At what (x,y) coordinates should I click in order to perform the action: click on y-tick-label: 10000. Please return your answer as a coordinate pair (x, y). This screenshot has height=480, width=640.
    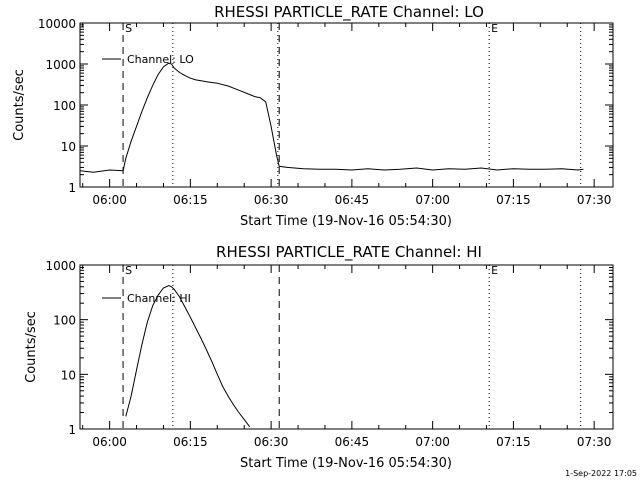
    Looking at the image, I should click on (57, 24).